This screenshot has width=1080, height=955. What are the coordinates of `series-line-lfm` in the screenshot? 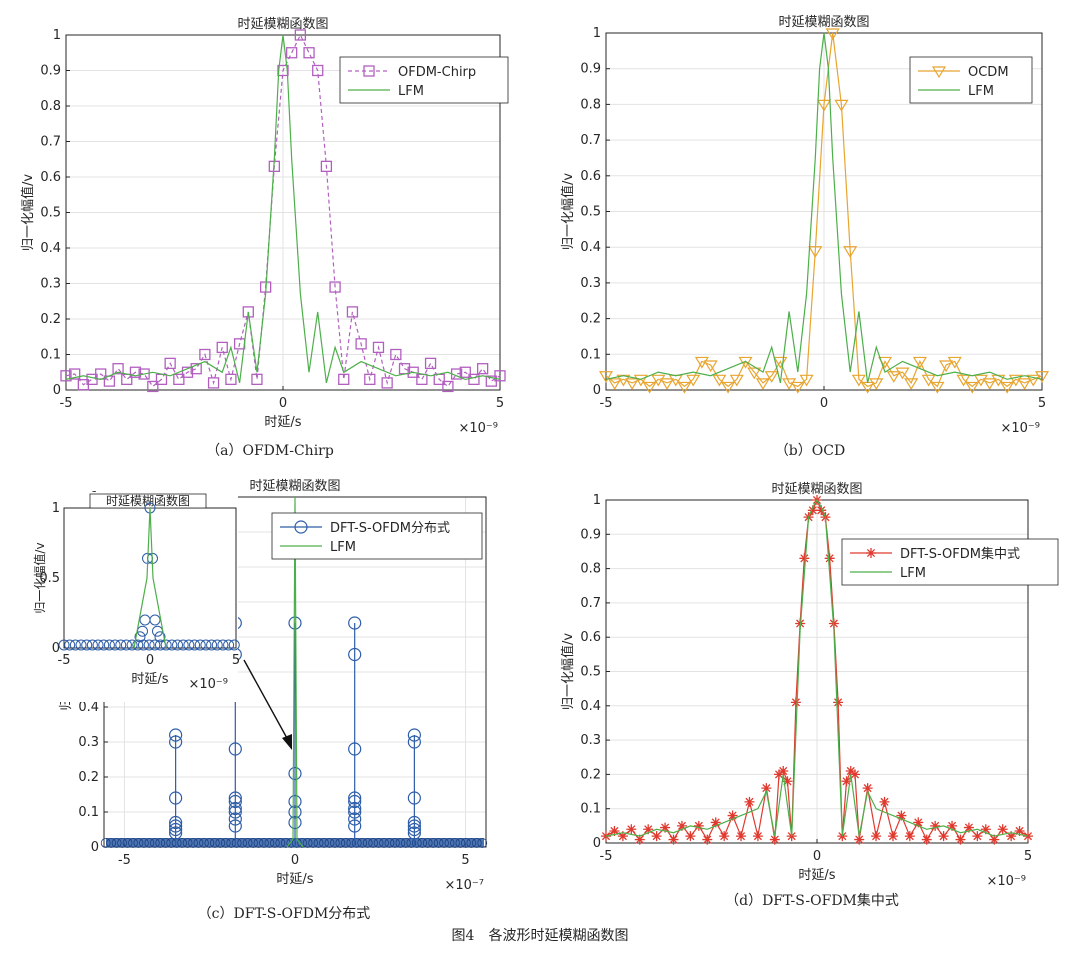 It's located at (283, 209).